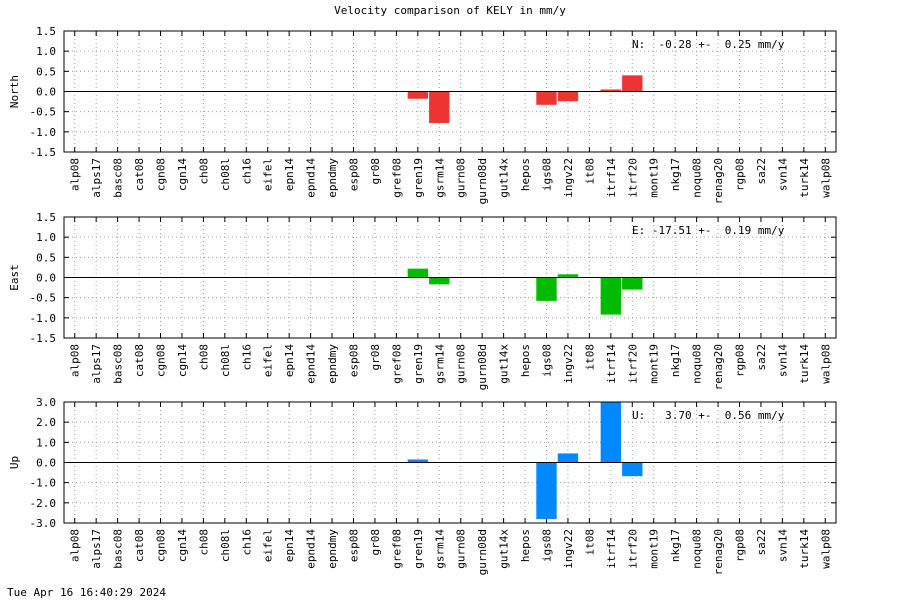  What do you see at coordinates (75, 545) in the screenshot?
I see `xtick-label: alp08` at bounding box center [75, 545].